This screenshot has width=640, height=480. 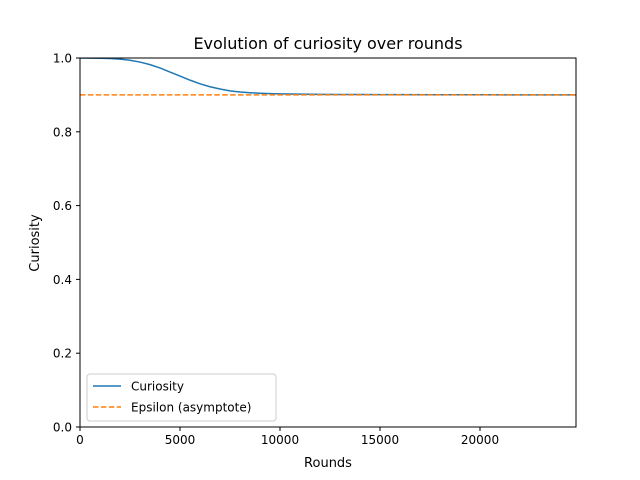 What do you see at coordinates (328, 463) in the screenshot?
I see `x-axis-label: Rounds` at bounding box center [328, 463].